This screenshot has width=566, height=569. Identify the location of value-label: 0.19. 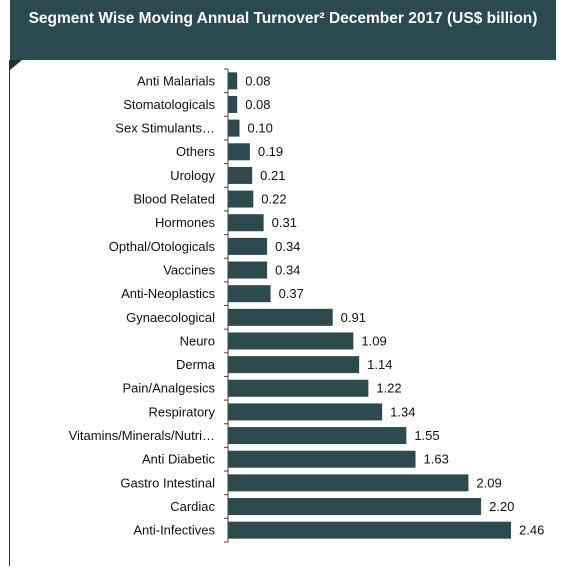
(270, 151).